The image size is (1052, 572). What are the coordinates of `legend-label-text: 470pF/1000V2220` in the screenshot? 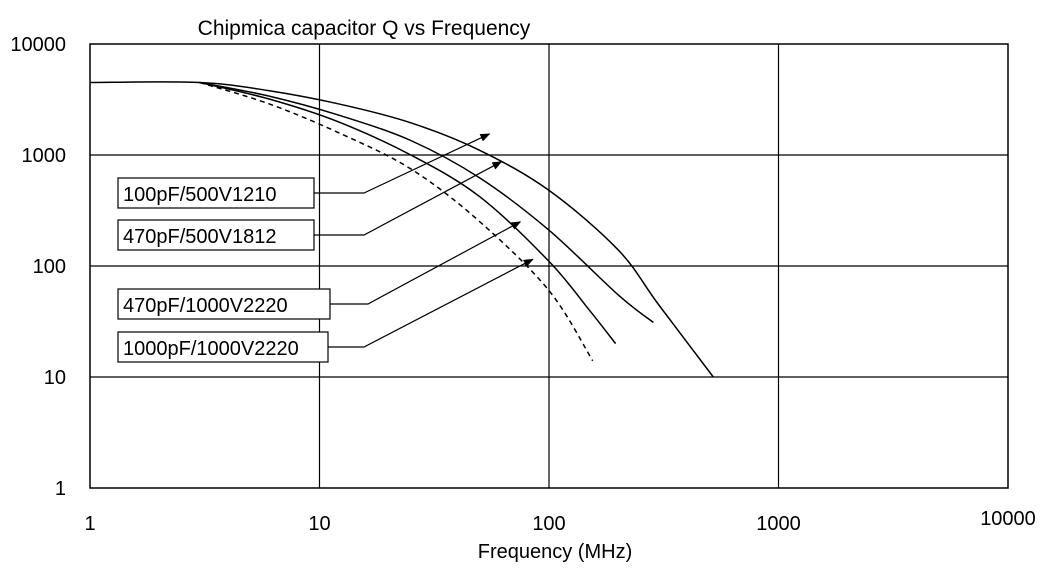 It's located at (205, 306).